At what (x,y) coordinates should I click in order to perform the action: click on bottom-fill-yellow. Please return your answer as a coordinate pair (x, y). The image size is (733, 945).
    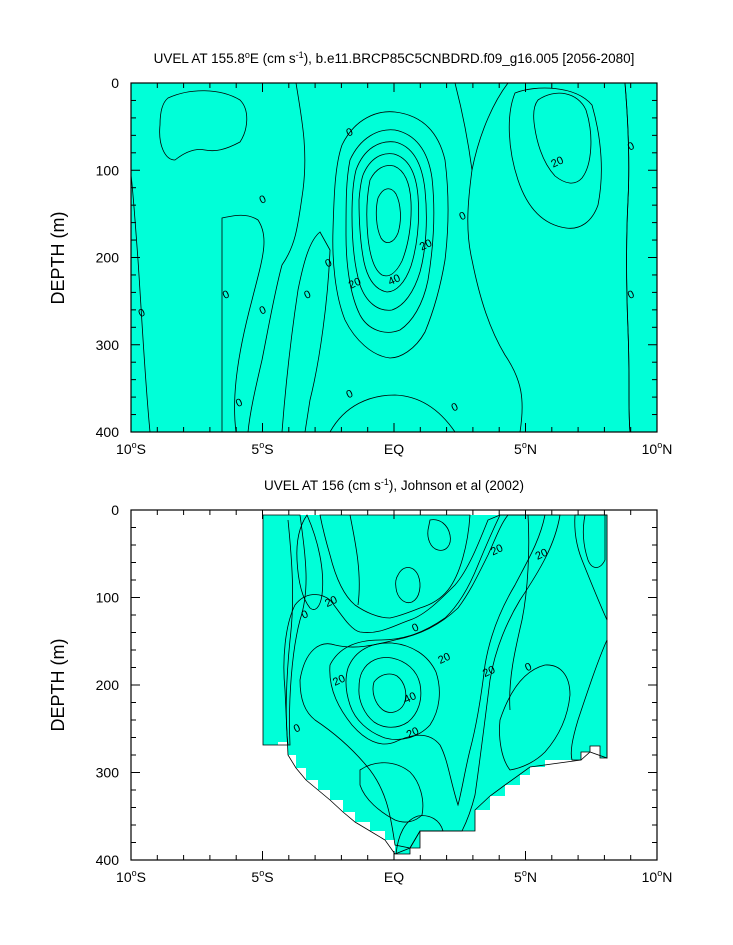
    Looking at the image, I should click on (437, 660).